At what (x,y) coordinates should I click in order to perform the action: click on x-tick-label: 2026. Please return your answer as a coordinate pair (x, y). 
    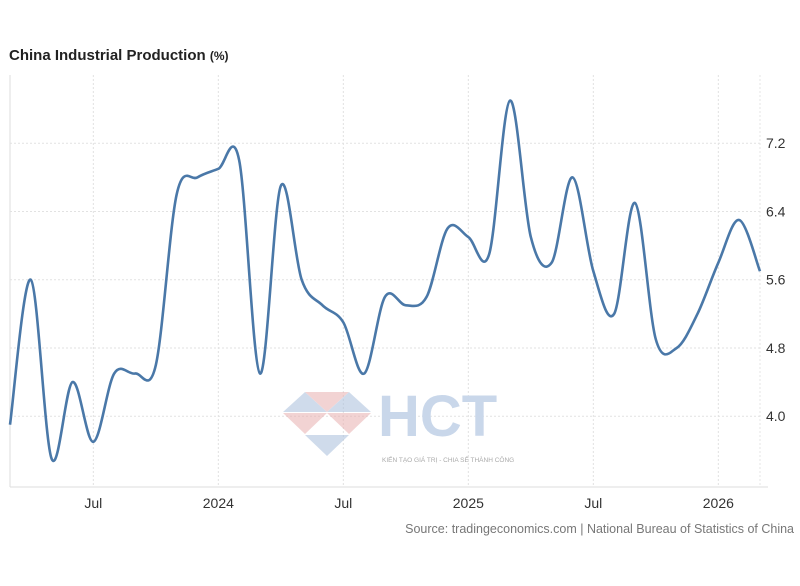
    Looking at the image, I should click on (718, 503).